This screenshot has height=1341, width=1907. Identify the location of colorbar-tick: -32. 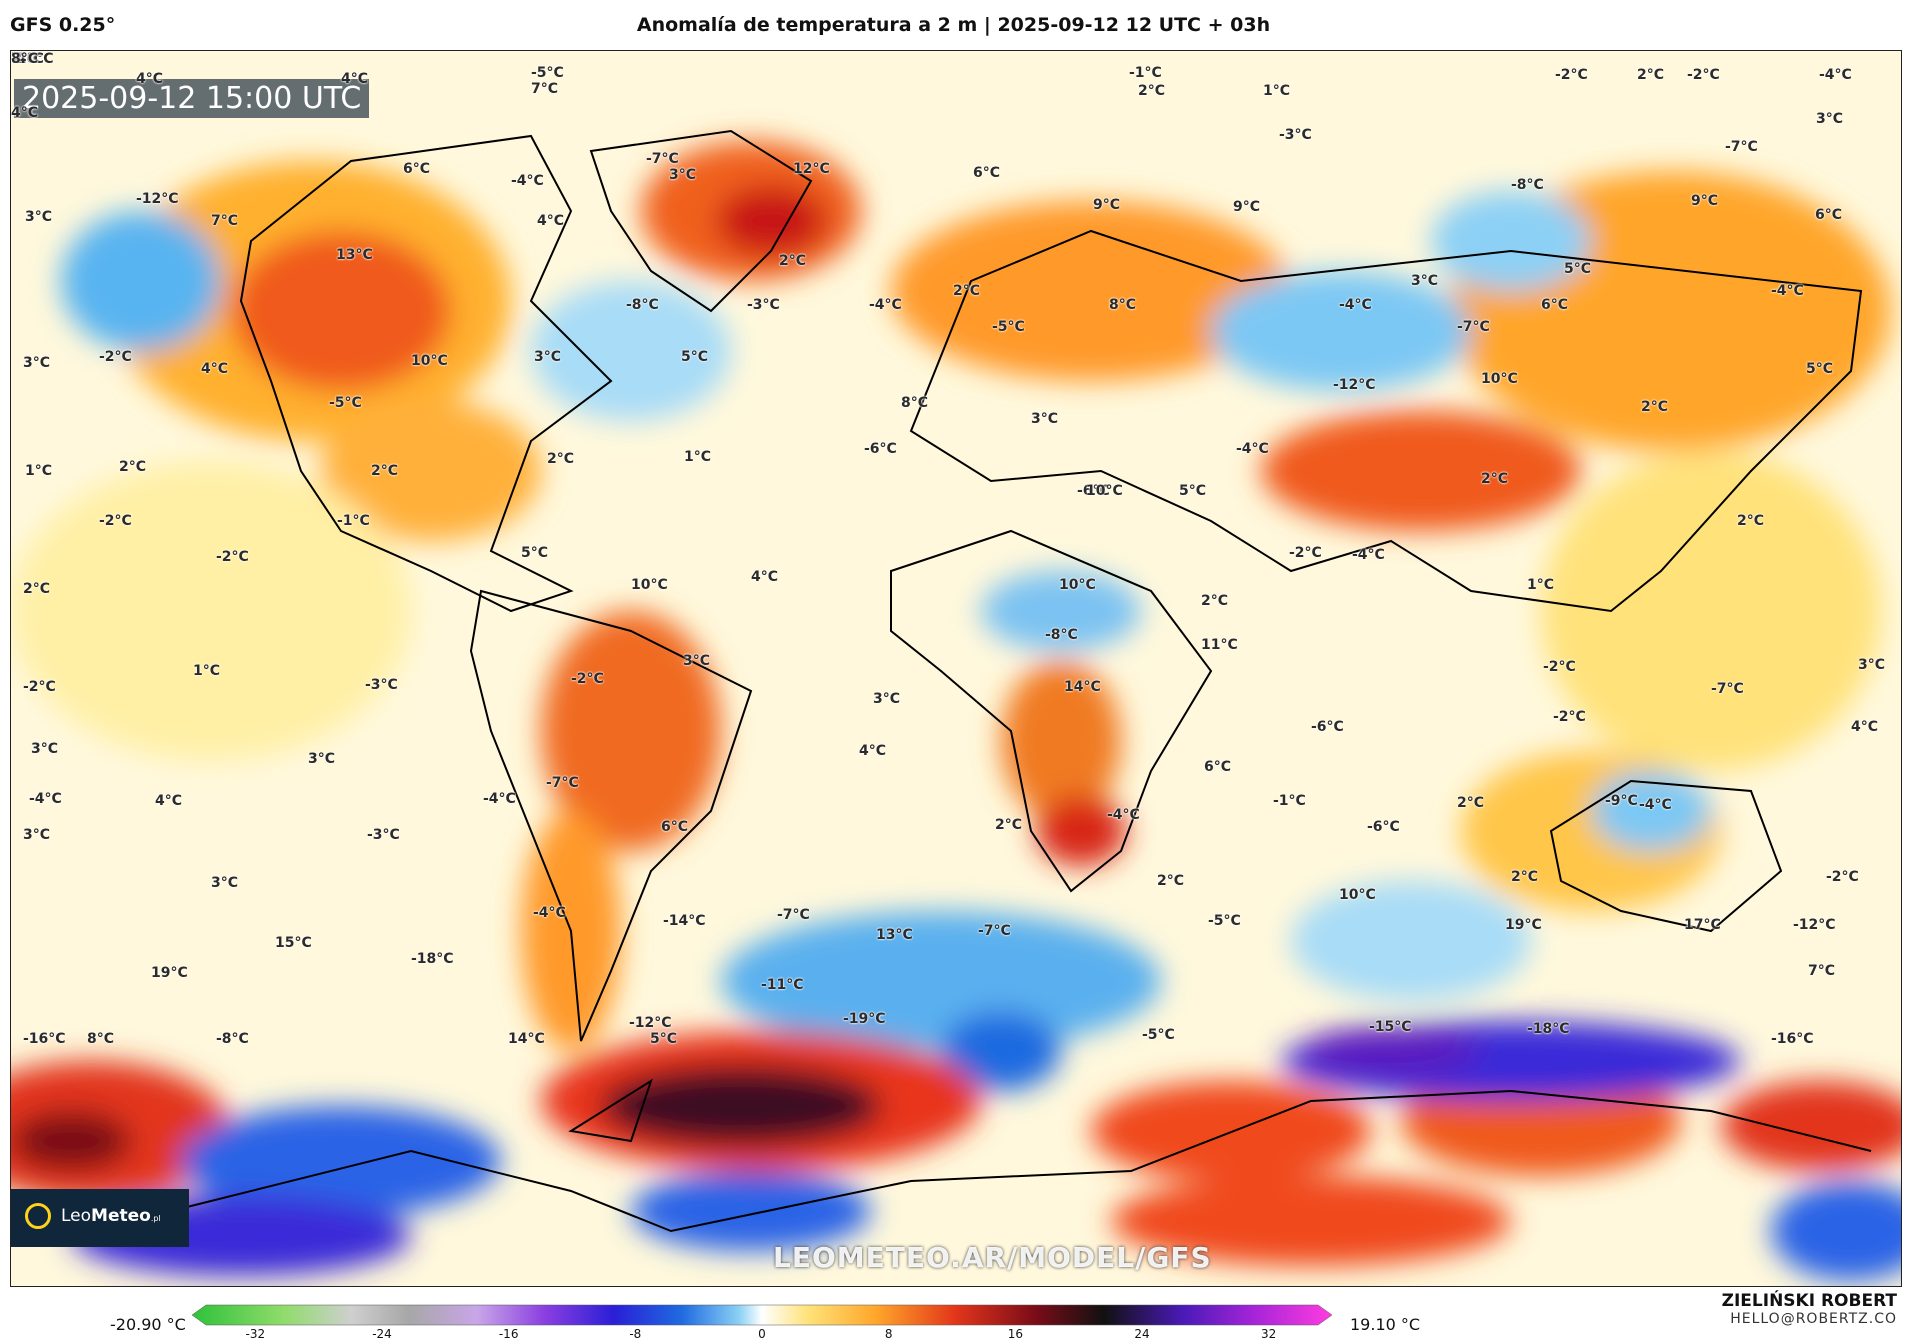
(255, 1334).